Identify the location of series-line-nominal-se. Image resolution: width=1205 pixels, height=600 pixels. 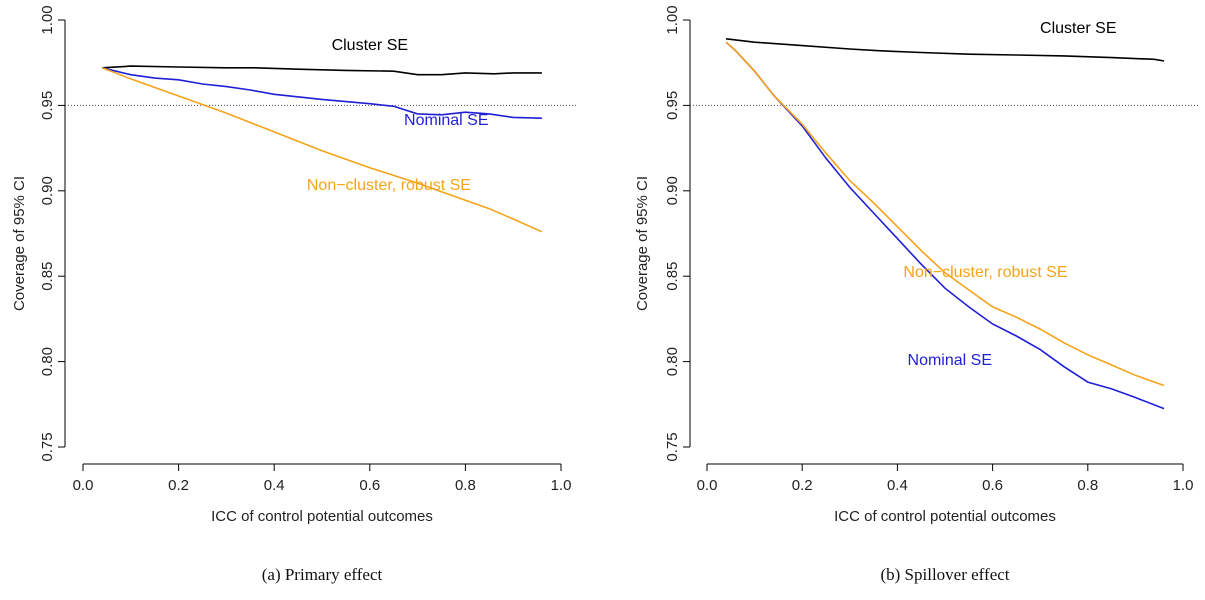
(321, 93).